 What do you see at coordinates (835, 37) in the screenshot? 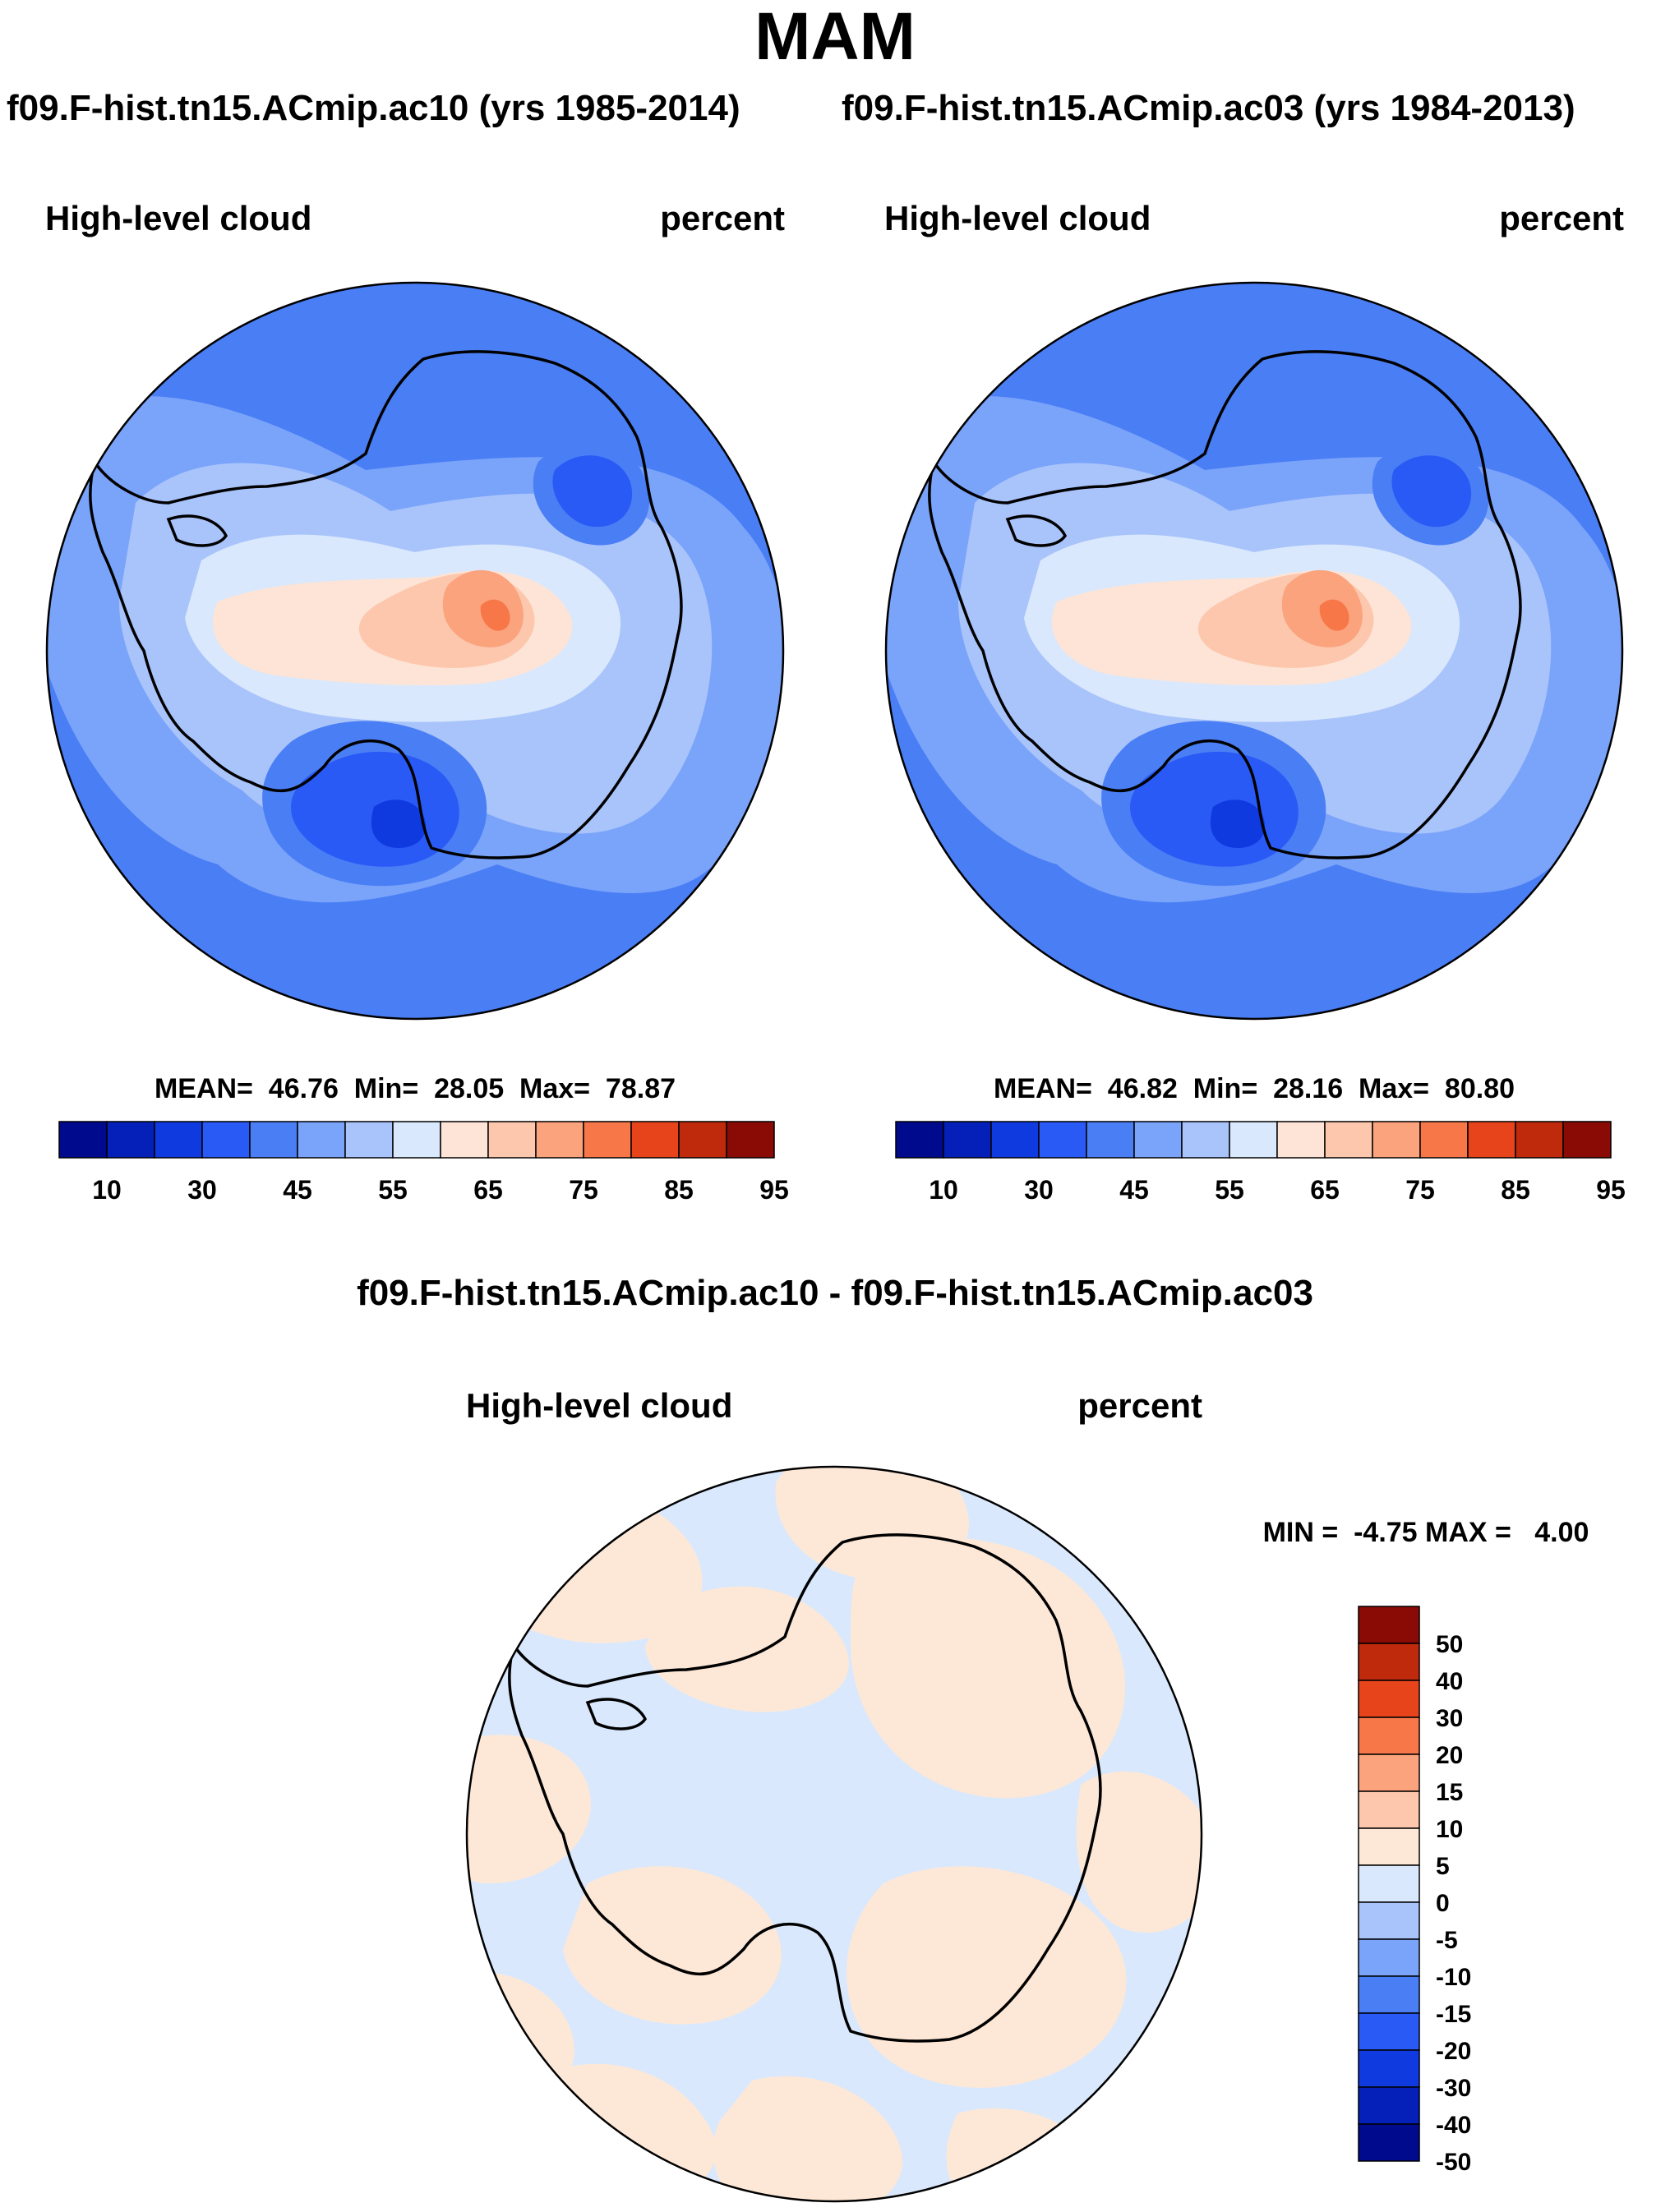
I see `main-title: MAM` at bounding box center [835, 37].